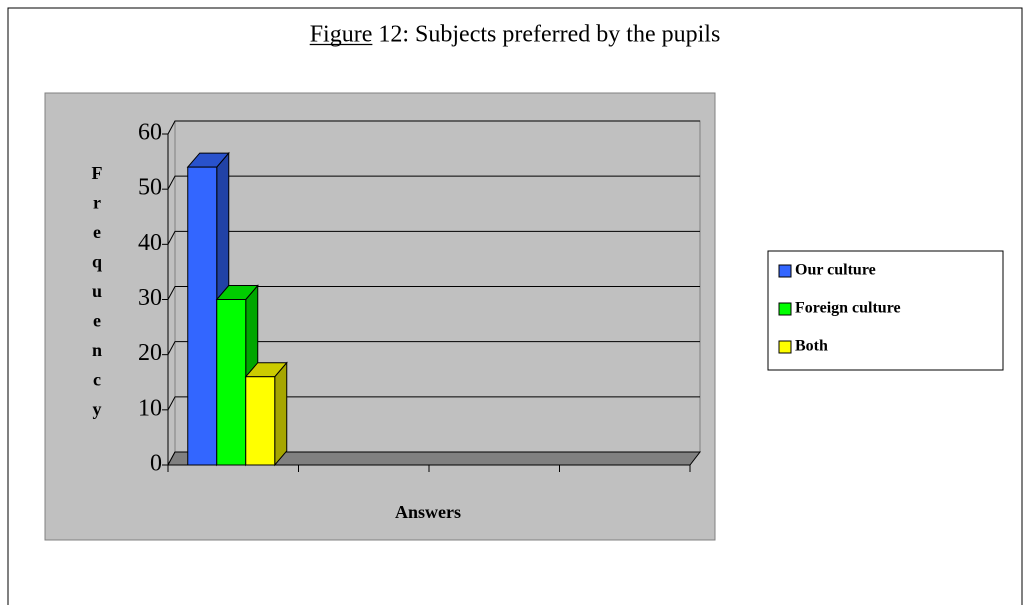 The image size is (1031, 605). What do you see at coordinates (150, 133) in the screenshot?
I see `y-tick-label: 60` at bounding box center [150, 133].